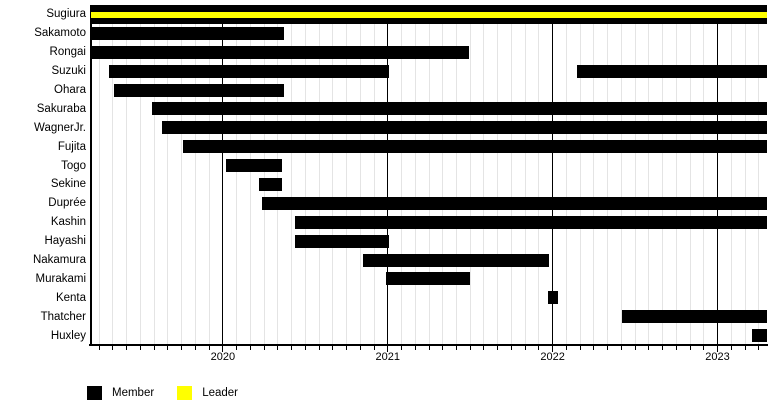  I want to click on x-tick-label: 2020, so click(223, 357).